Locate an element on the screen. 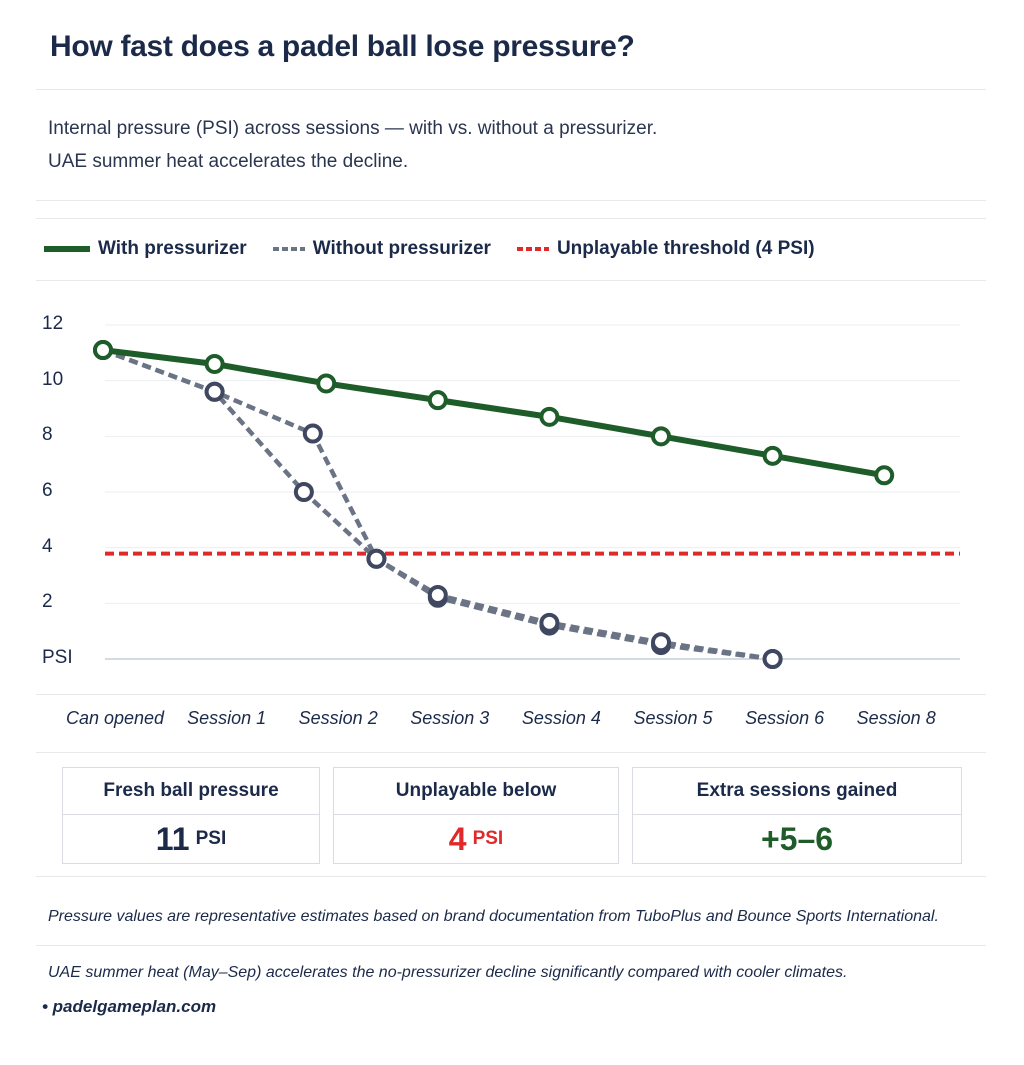  card-value: 4 PSI is located at coordinates (476, 839).